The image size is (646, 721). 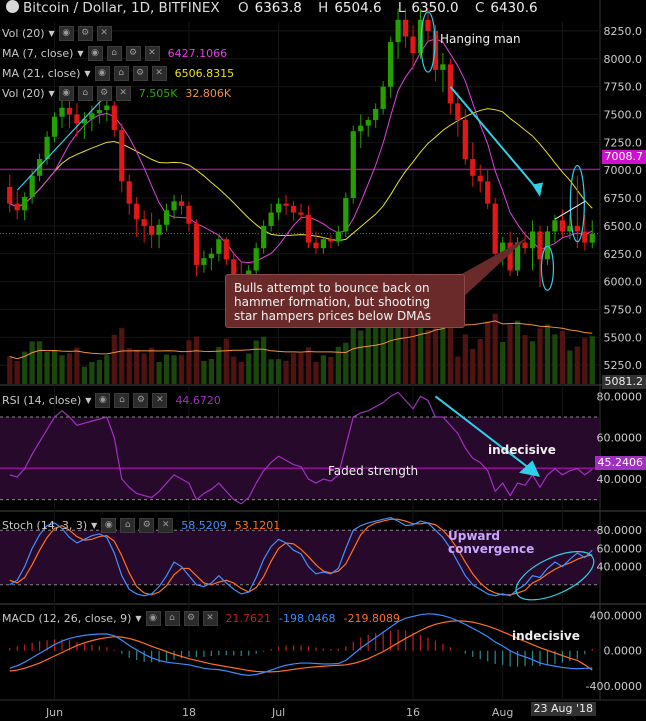 I want to click on macd-value1: 21.7621, so click(x=248, y=618).